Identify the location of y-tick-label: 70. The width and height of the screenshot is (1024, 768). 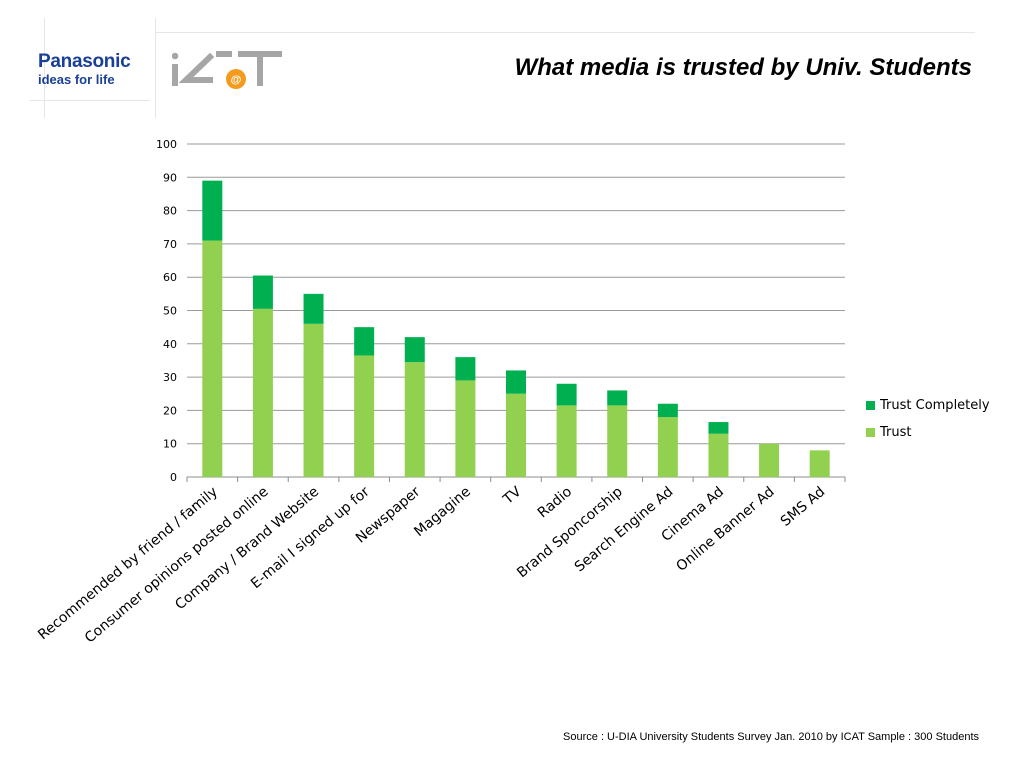
(170, 244).